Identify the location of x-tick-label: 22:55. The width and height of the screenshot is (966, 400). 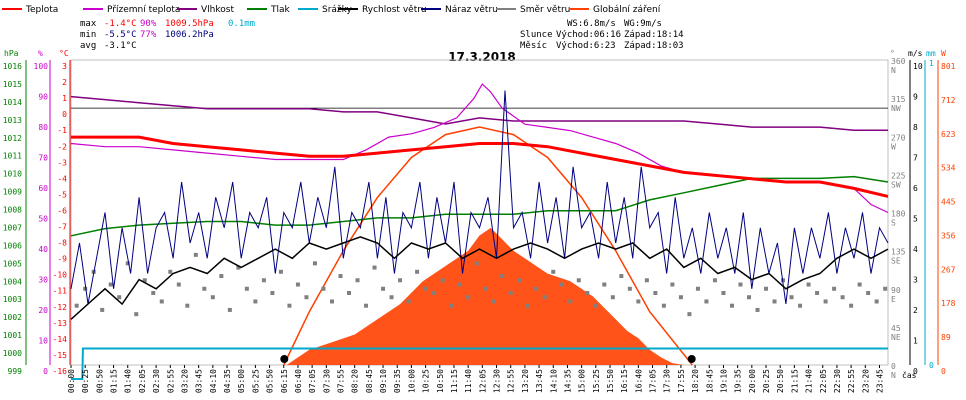
(851, 381).